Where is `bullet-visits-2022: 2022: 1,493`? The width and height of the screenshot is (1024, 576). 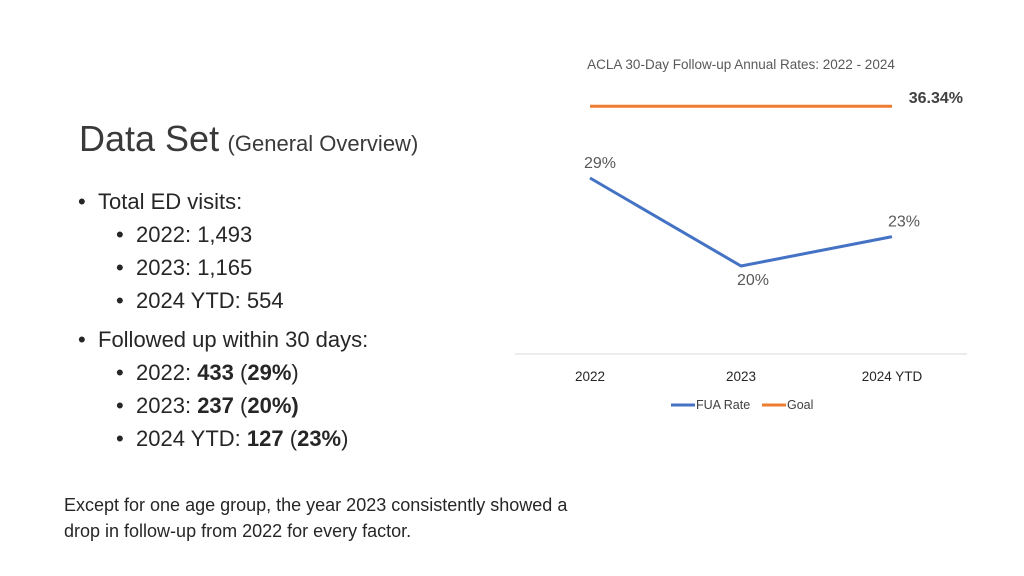 bullet-visits-2022: 2022: 1,493 is located at coordinates (222, 234).